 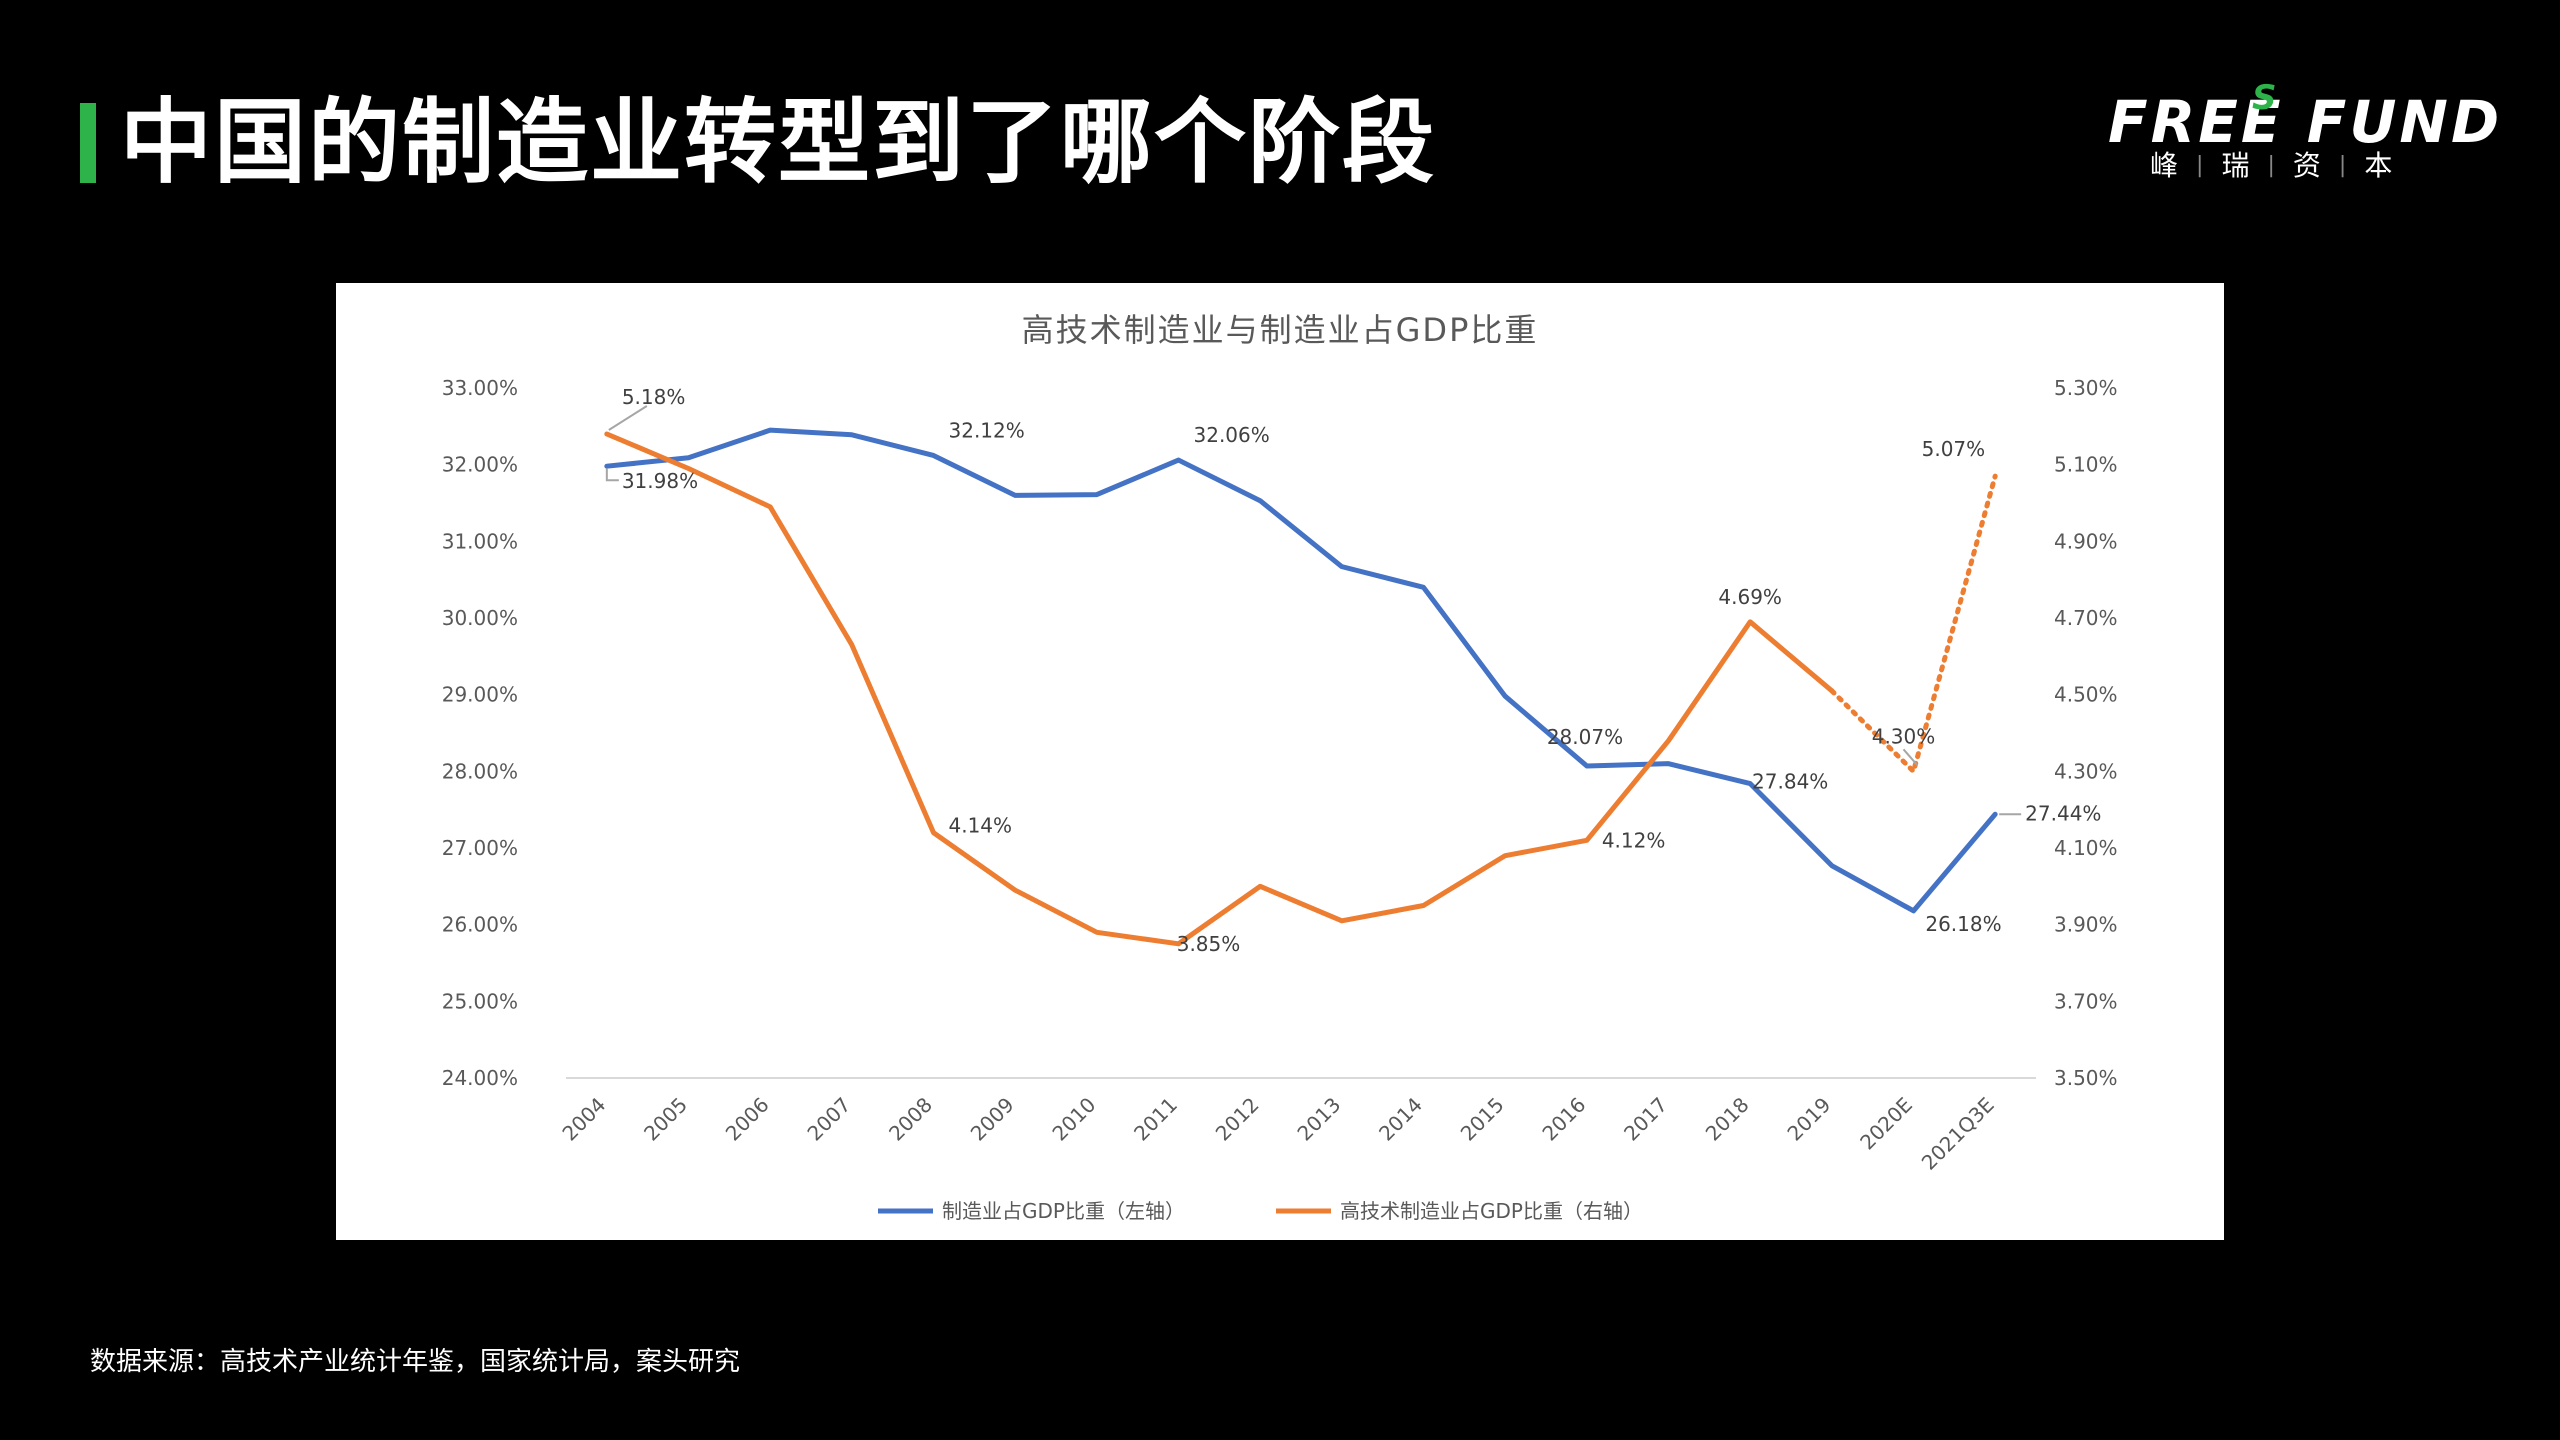 What do you see at coordinates (1954, 449) in the screenshot?
I see `hightech-data-label: 5.07%` at bounding box center [1954, 449].